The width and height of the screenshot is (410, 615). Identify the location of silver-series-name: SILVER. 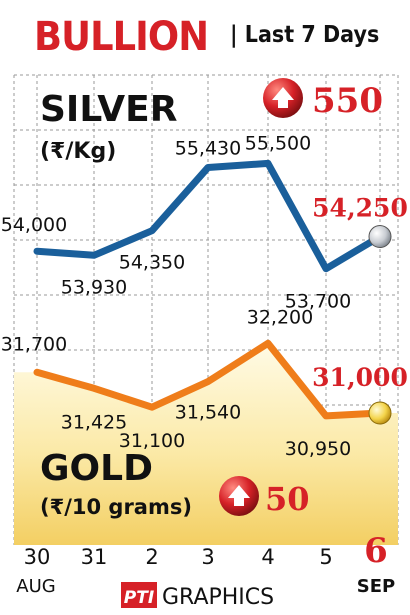
(108, 109).